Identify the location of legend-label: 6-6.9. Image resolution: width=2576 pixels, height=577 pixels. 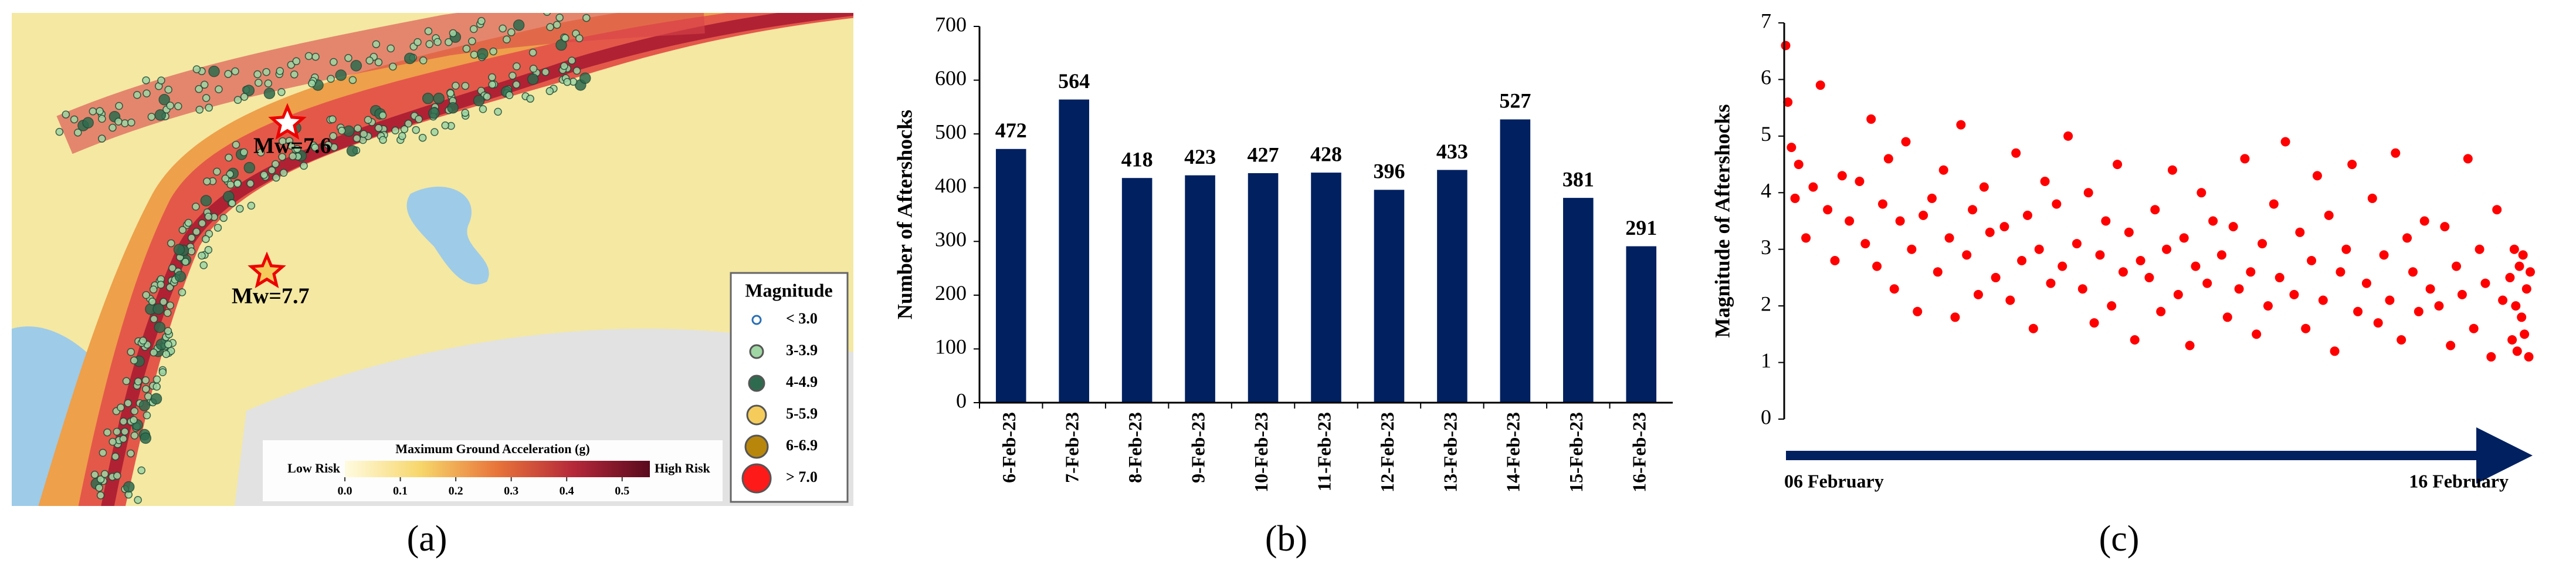
(802, 445).